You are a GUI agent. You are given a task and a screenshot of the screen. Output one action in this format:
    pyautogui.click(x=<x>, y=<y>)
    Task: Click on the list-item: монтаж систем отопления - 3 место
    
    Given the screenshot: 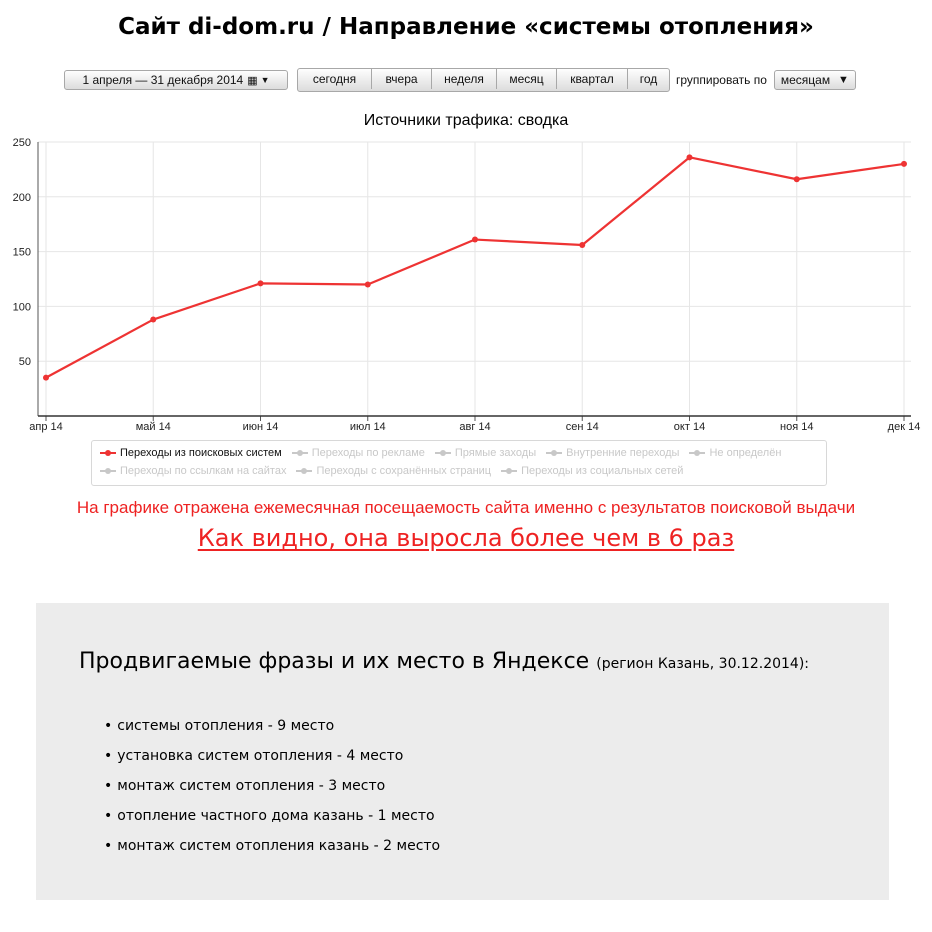 What is the action you would take?
    pyautogui.click(x=272, y=786)
    